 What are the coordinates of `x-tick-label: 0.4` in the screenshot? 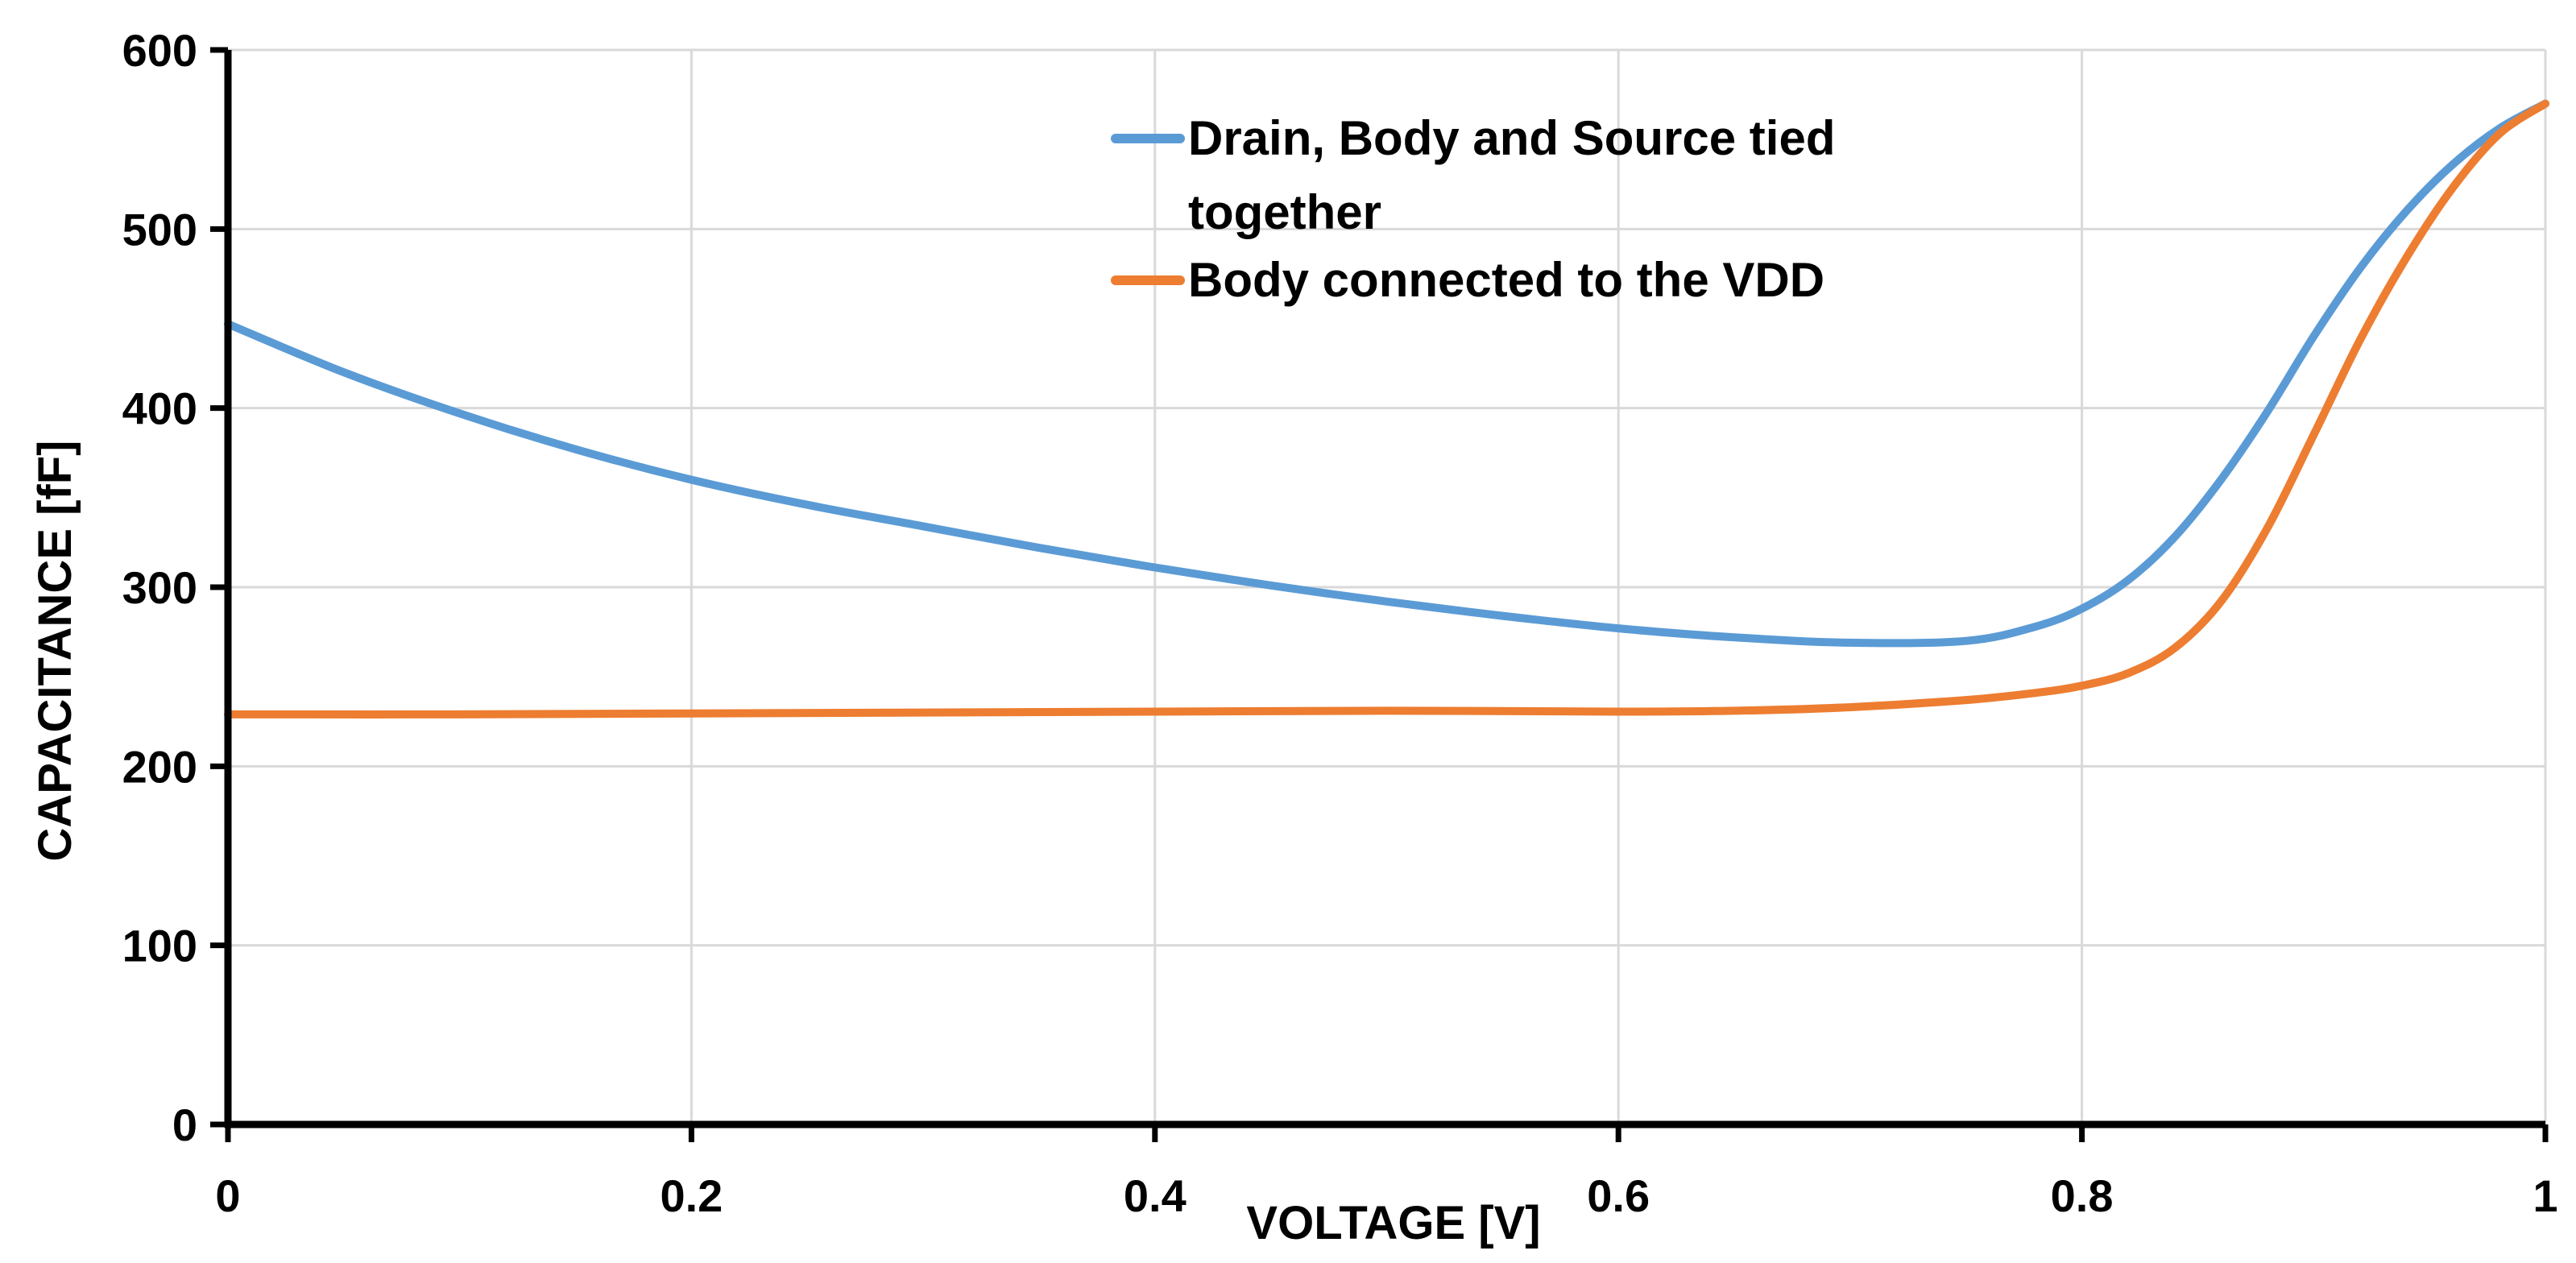 It's located at (1155, 1195).